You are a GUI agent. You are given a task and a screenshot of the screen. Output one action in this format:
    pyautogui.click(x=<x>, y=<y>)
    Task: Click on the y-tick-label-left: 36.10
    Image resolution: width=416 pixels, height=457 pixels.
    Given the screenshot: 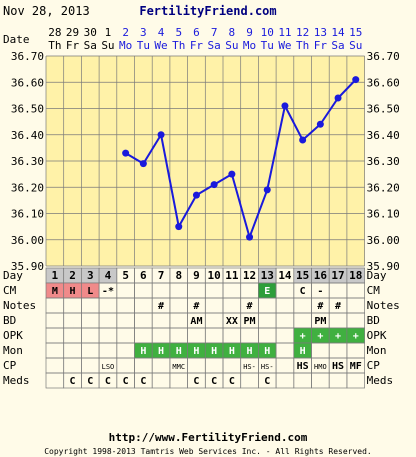 What is the action you would take?
    pyautogui.click(x=27, y=214)
    